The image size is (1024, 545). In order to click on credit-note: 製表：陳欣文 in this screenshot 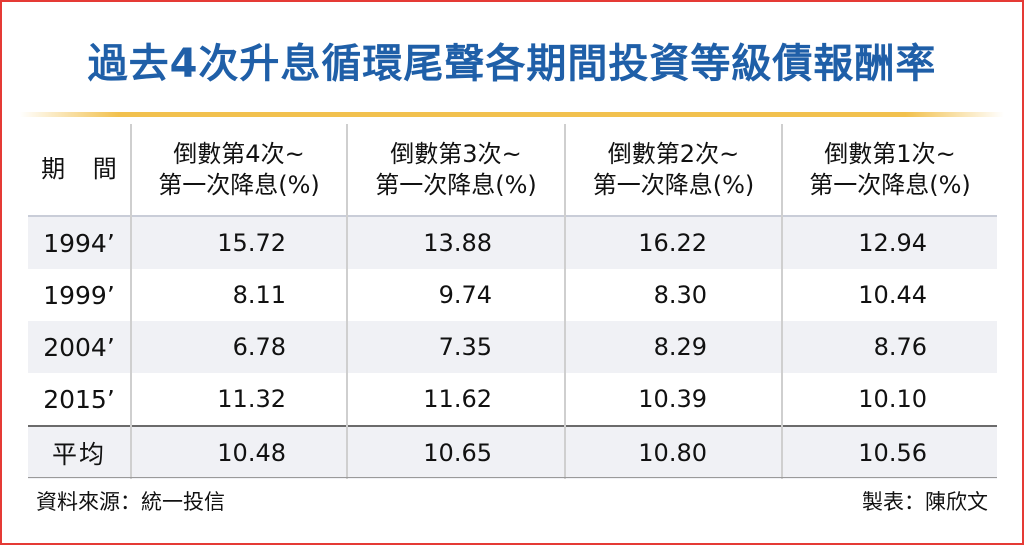, I will do `click(925, 502)`.